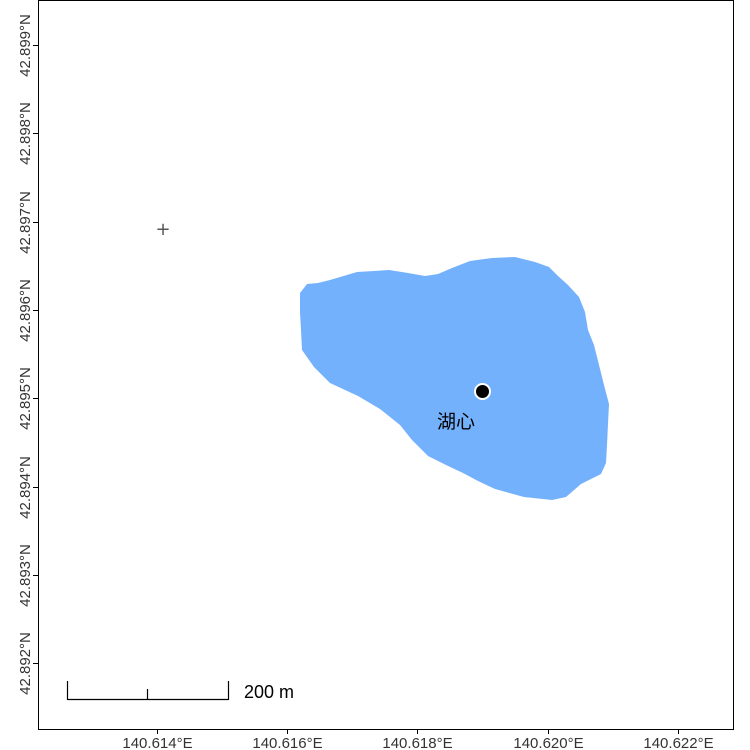 The width and height of the screenshot is (750, 750). Describe the element at coordinates (162, 229) in the screenshot. I see `cross-marker: +` at that location.